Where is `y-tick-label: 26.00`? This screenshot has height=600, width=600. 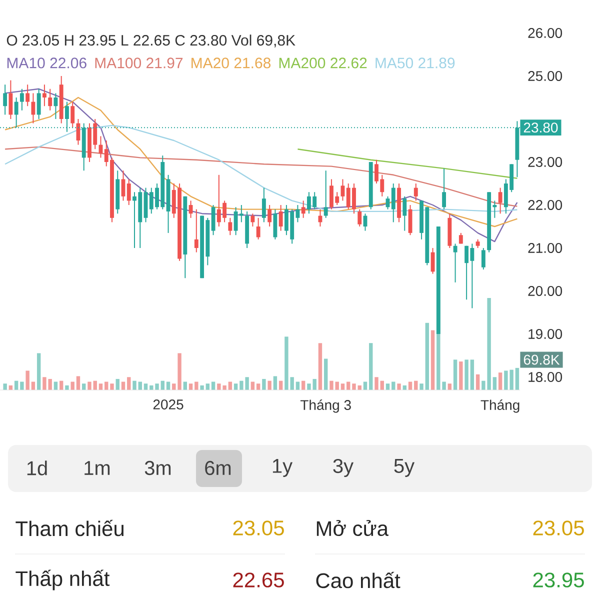
y-tick-label: 26.00 is located at coordinates (545, 33).